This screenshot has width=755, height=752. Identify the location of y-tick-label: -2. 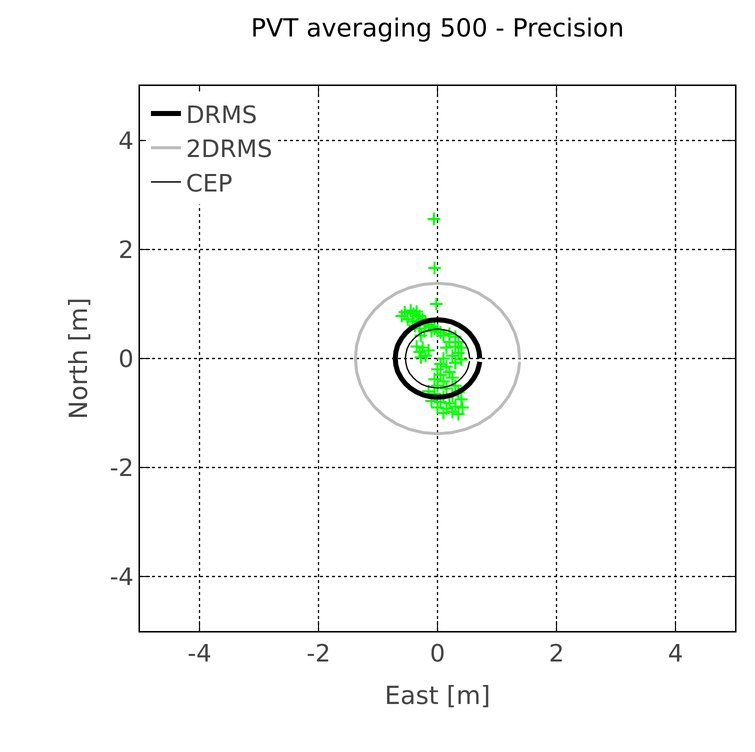
(122, 468).